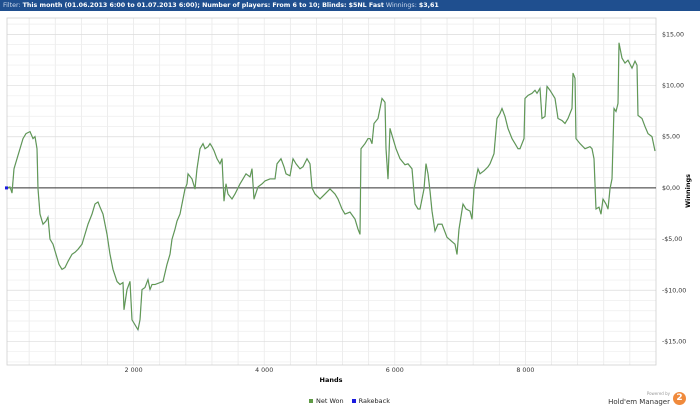 This screenshot has height=408, width=700. Describe the element at coordinates (658, 393) in the screenshot. I see `powered-by-text: Powered by` at that location.